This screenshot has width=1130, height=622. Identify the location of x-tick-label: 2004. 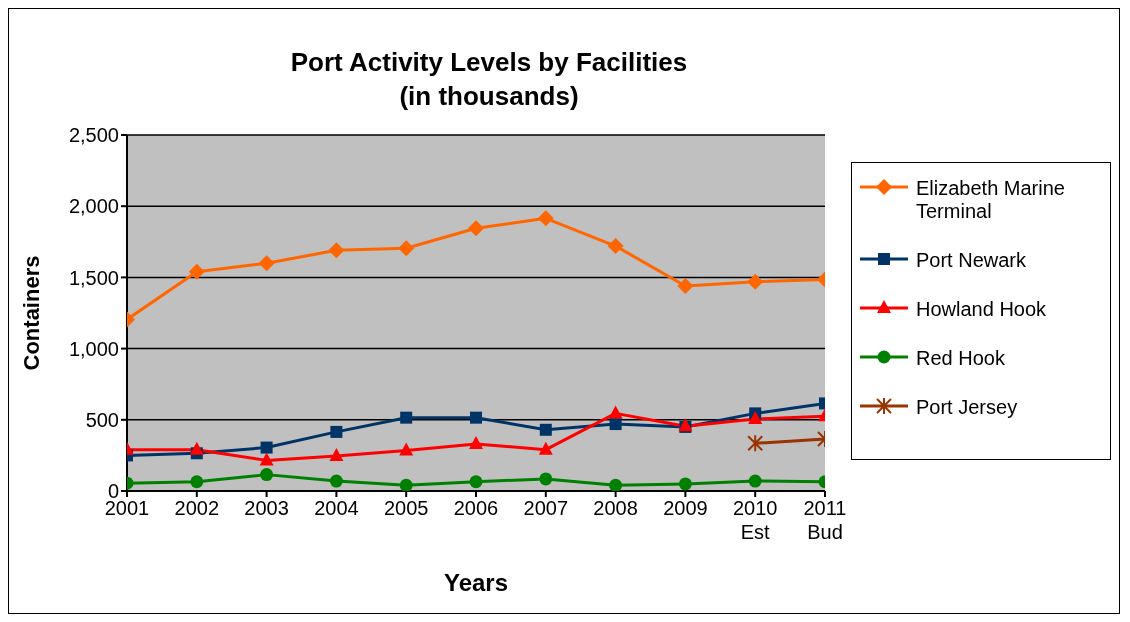
(336, 508).